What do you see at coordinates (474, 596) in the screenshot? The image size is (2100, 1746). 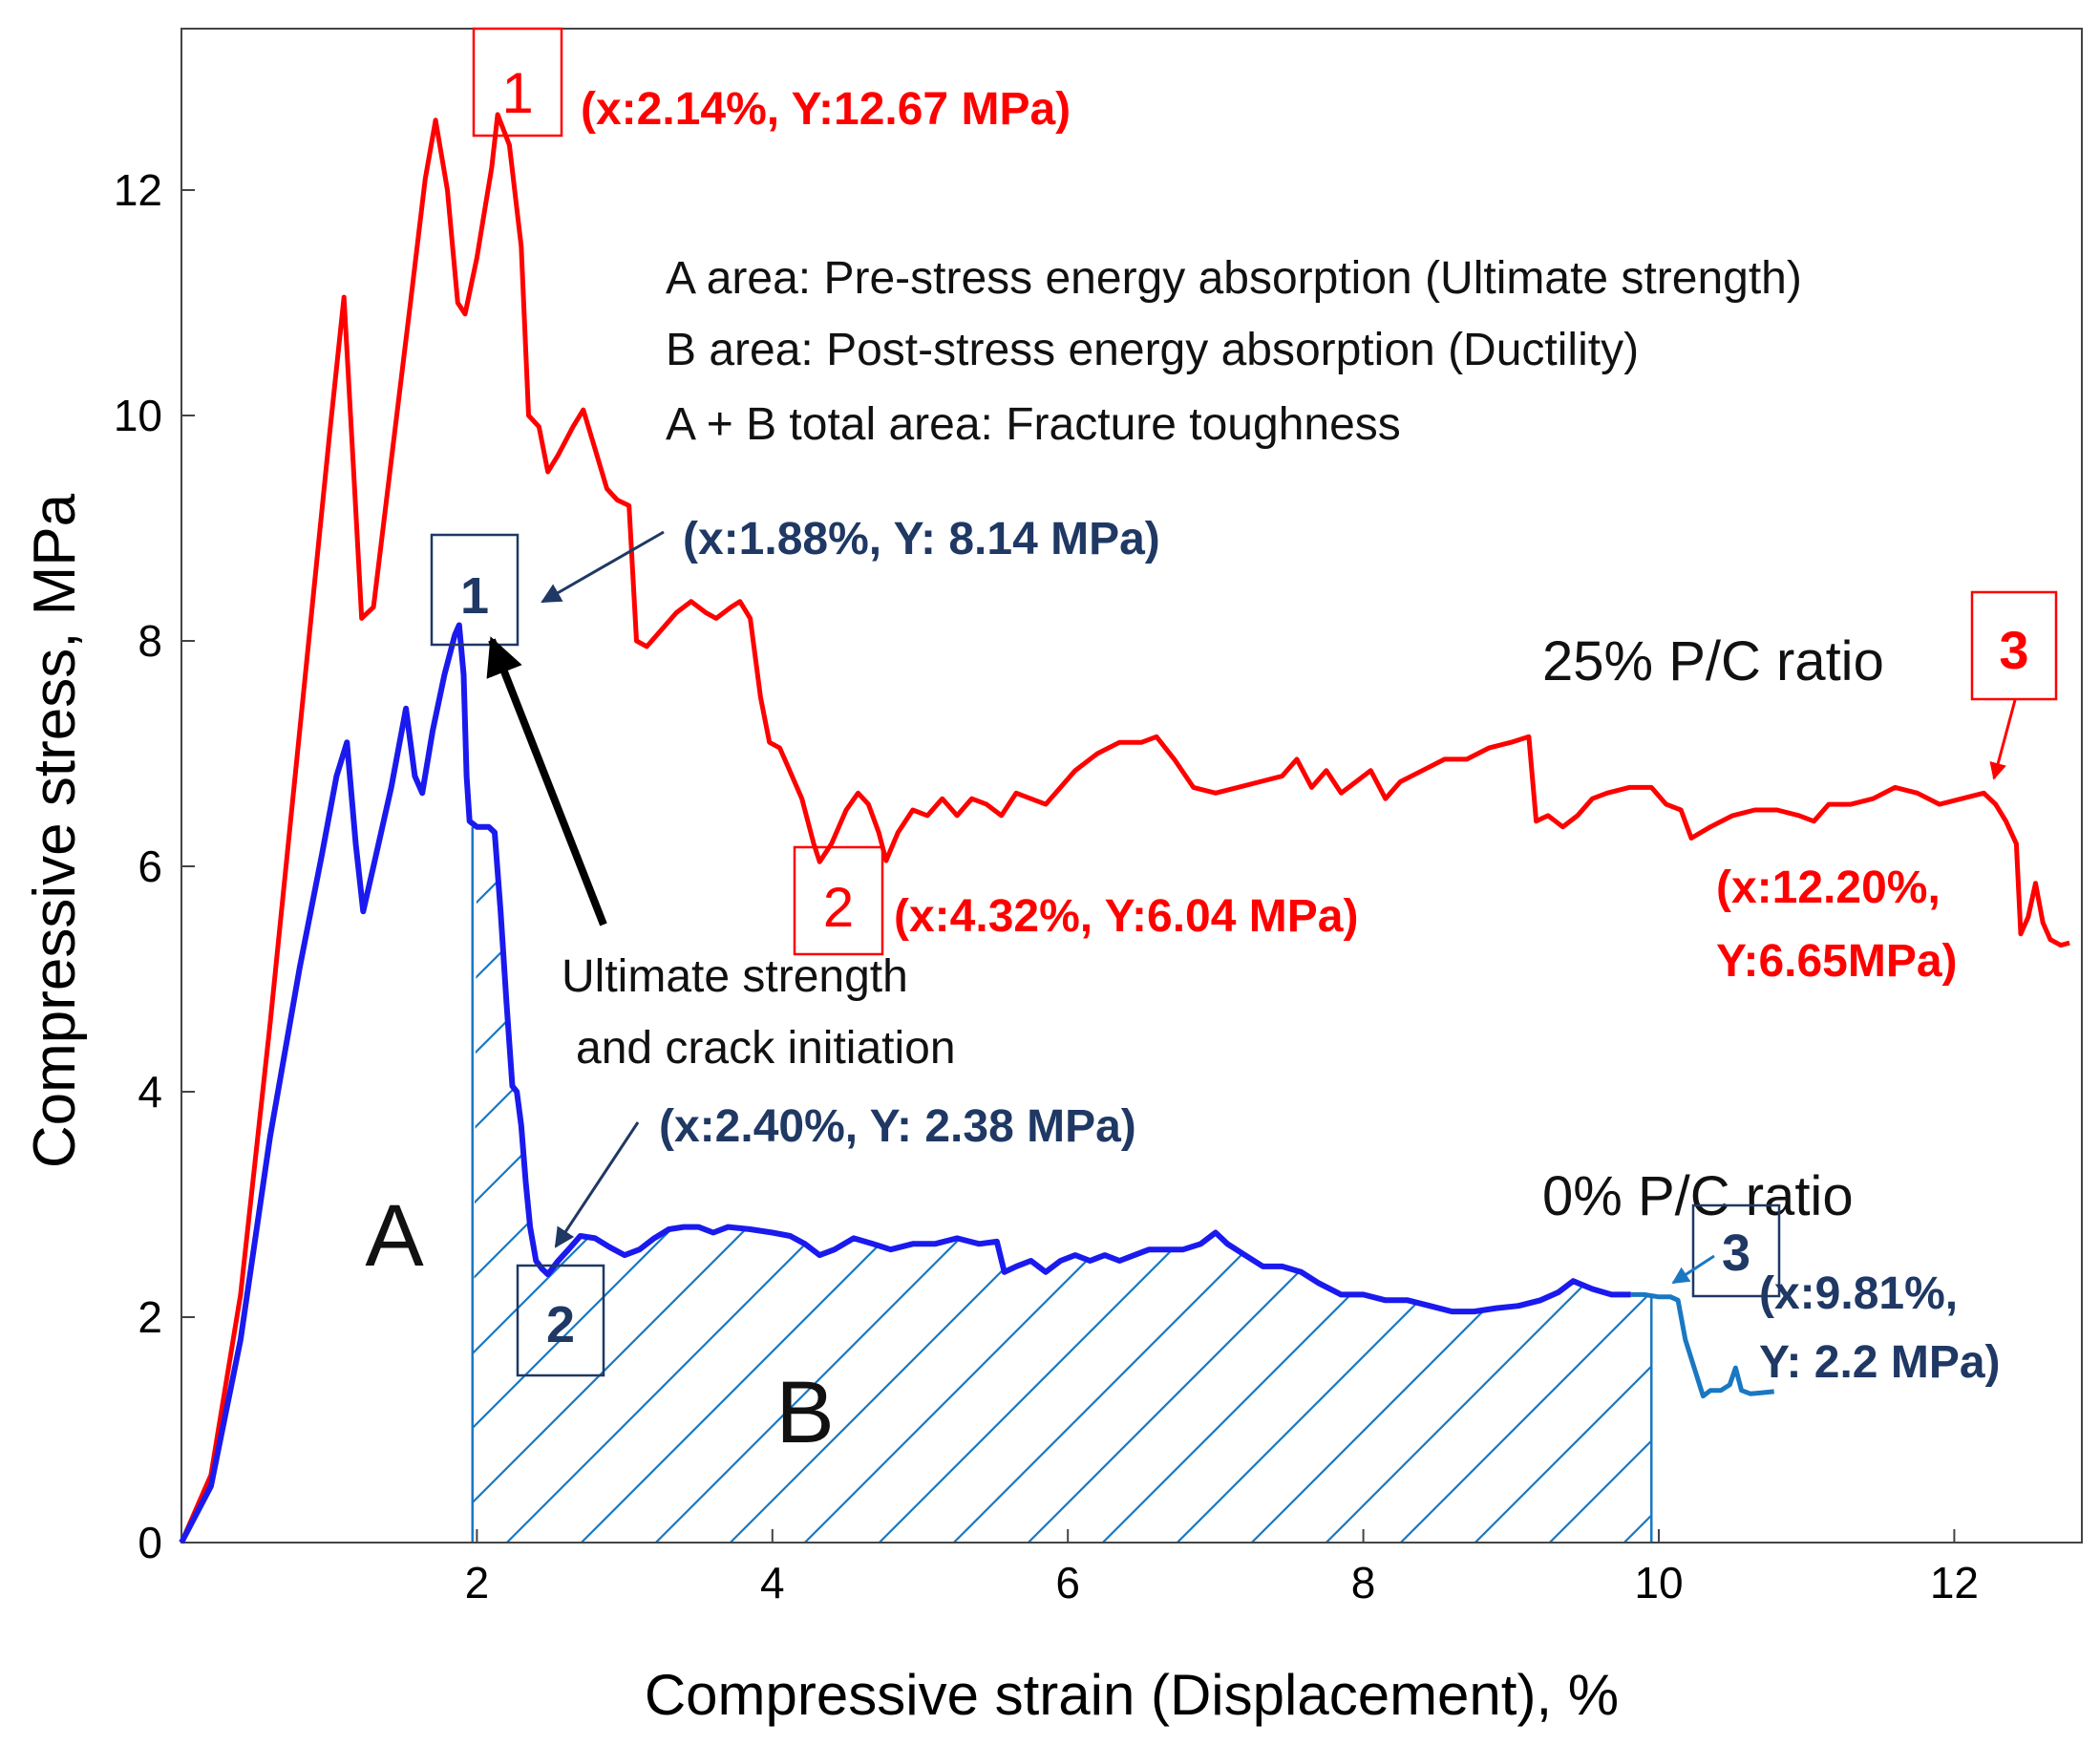 I see `blue-marker-1: 1` at bounding box center [474, 596].